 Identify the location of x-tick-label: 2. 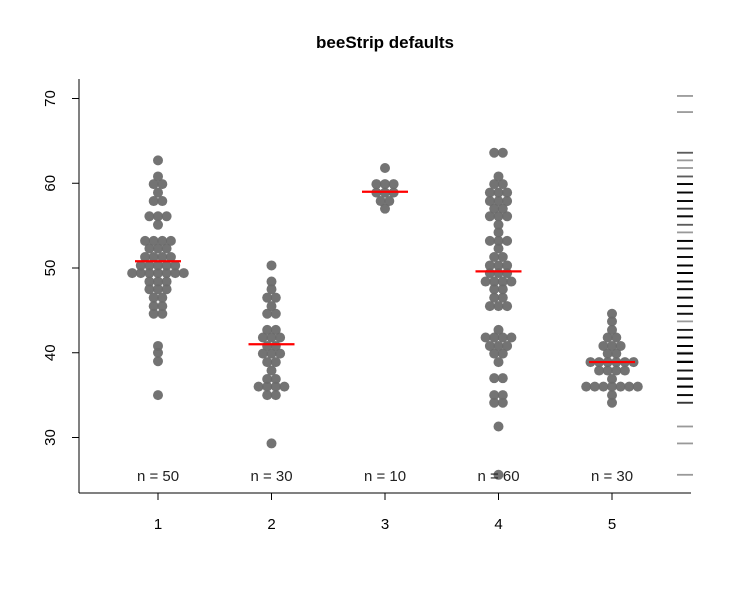
(271, 524).